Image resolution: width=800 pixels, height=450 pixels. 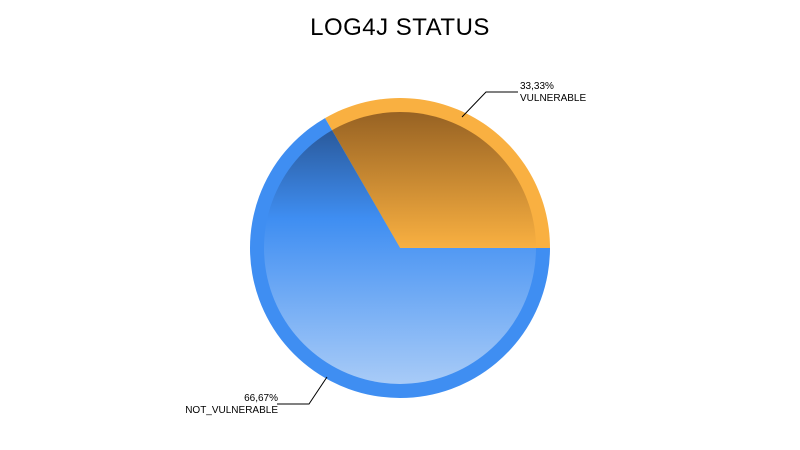 What do you see at coordinates (489, 104) in the screenshot?
I see `leader-line-vulnerable` at bounding box center [489, 104].